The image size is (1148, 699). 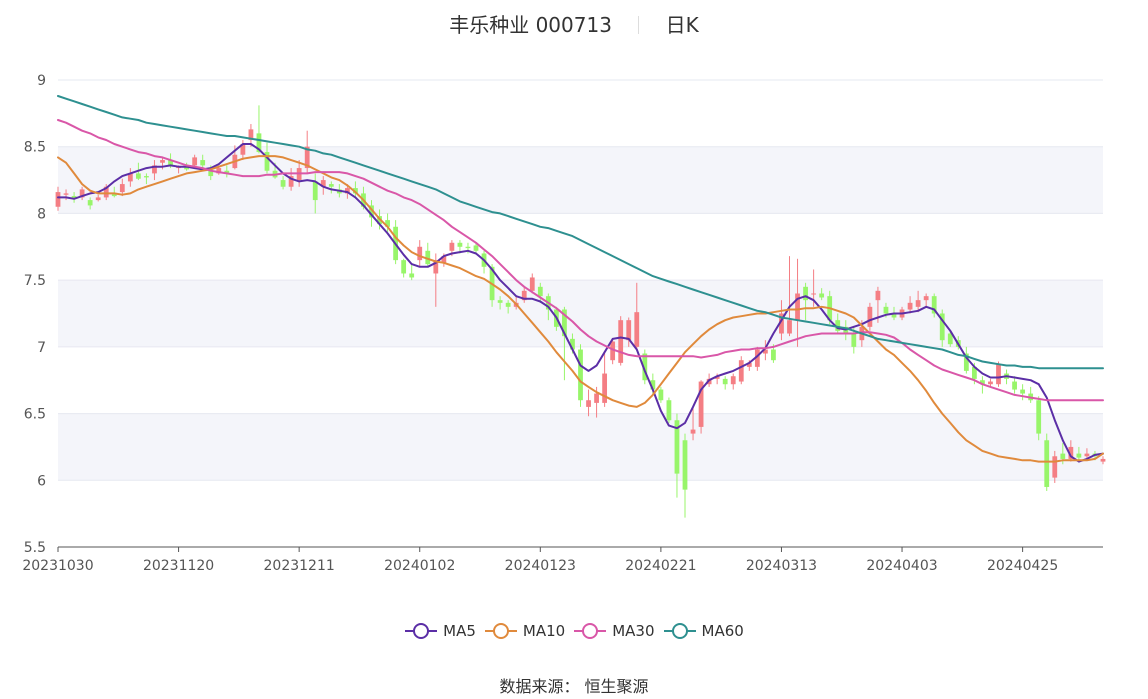 What do you see at coordinates (41, 81) in the screenshot?
I see `y-tick-label: 9` at bounding box center [41, 81].